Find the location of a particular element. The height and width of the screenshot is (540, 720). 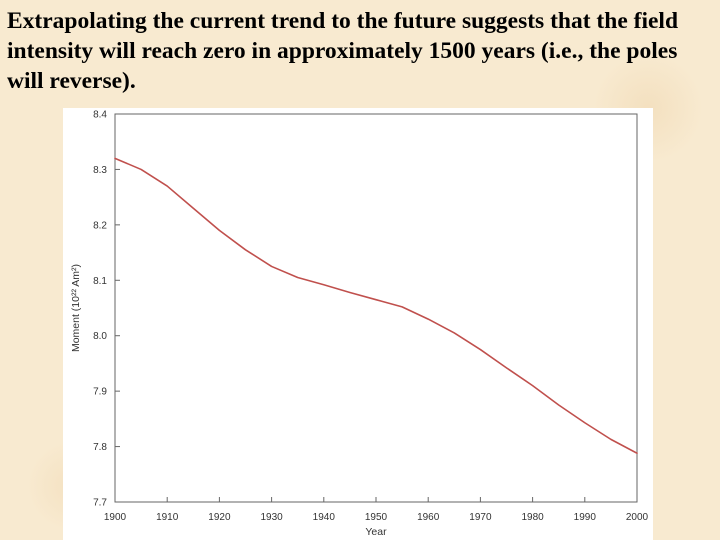

y-tick-label: 7.8 is located at coordinates (100, 447).